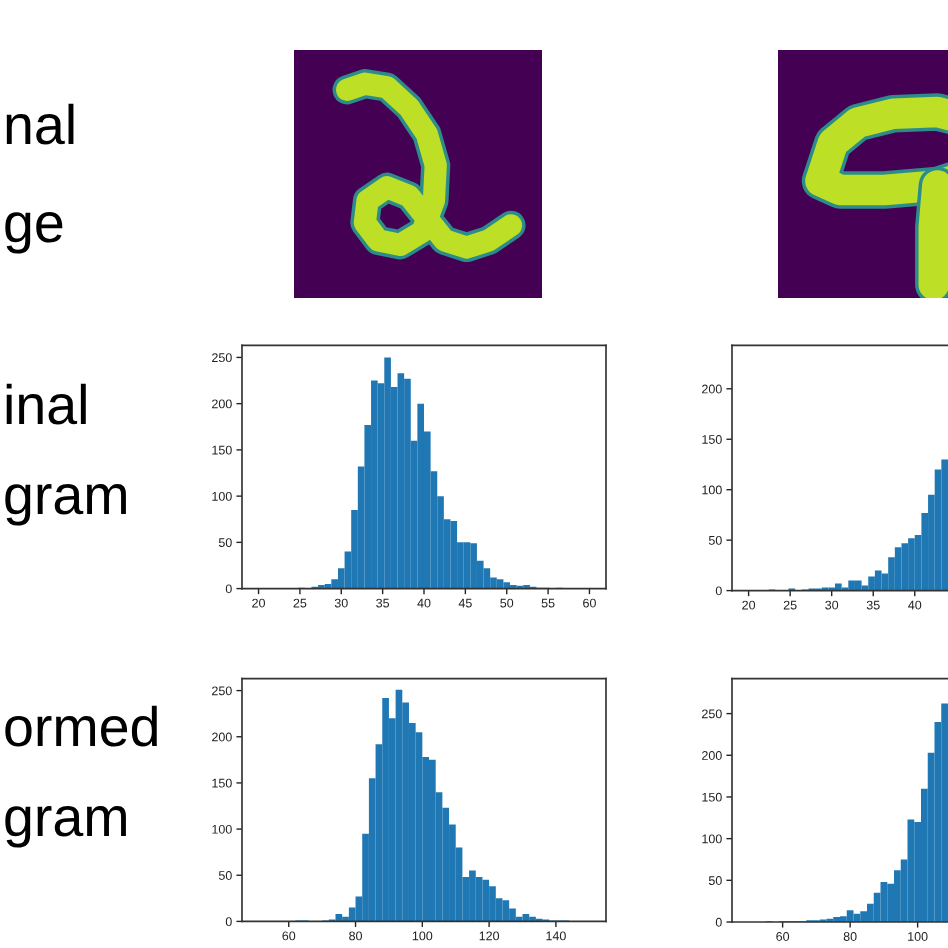 This screenshot has height=948, width=948. What do you see at coordinates (40, 124) in the screenshot?
I see `text: nal` at bounding box center [40, 124].